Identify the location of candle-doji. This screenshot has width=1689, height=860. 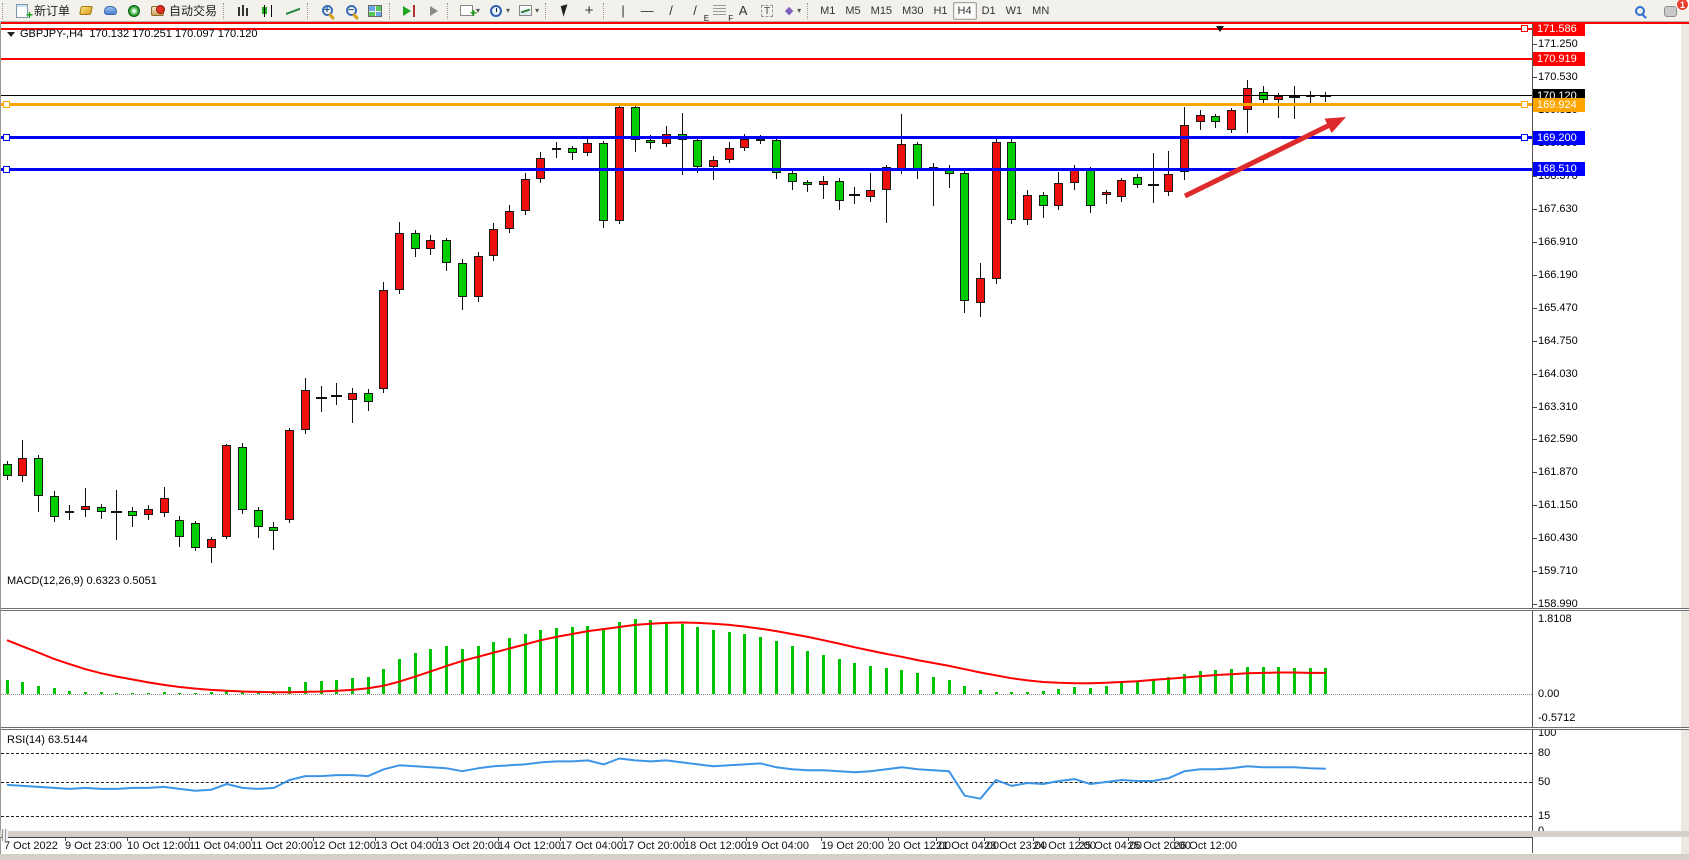
(855, 194).